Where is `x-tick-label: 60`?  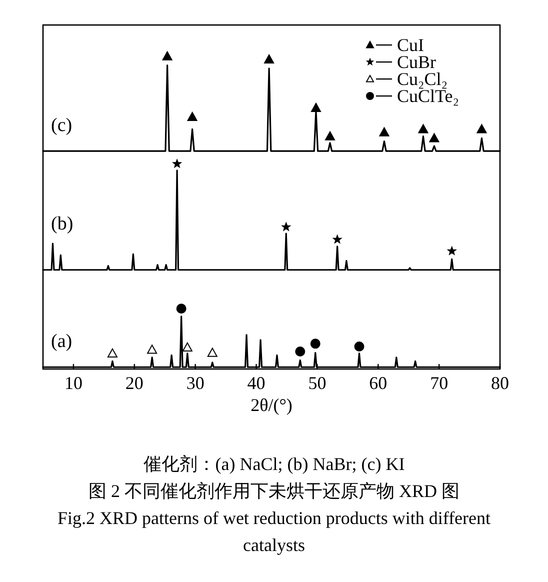 x-tick-label: 60 is located at coordinates (378, 383).